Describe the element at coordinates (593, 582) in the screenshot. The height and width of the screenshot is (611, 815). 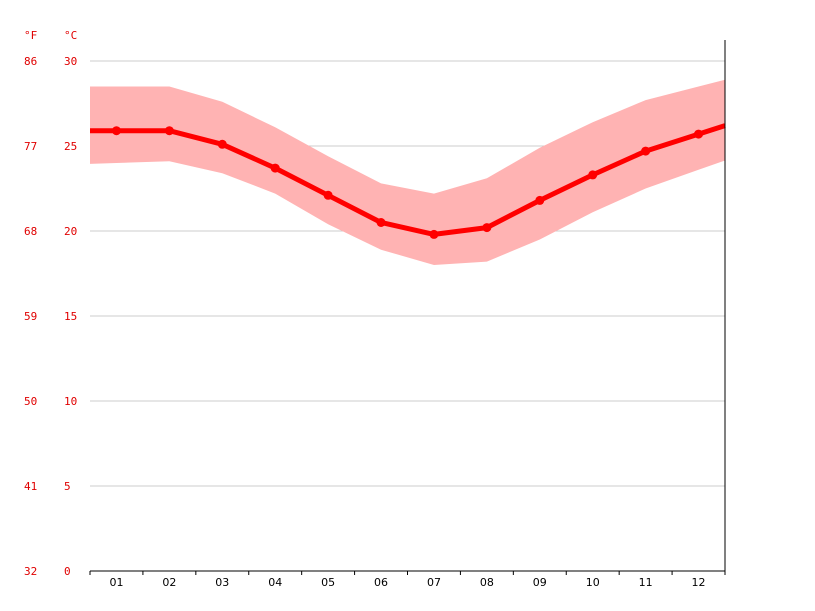
I see `x-tick-label: 10` at that location.